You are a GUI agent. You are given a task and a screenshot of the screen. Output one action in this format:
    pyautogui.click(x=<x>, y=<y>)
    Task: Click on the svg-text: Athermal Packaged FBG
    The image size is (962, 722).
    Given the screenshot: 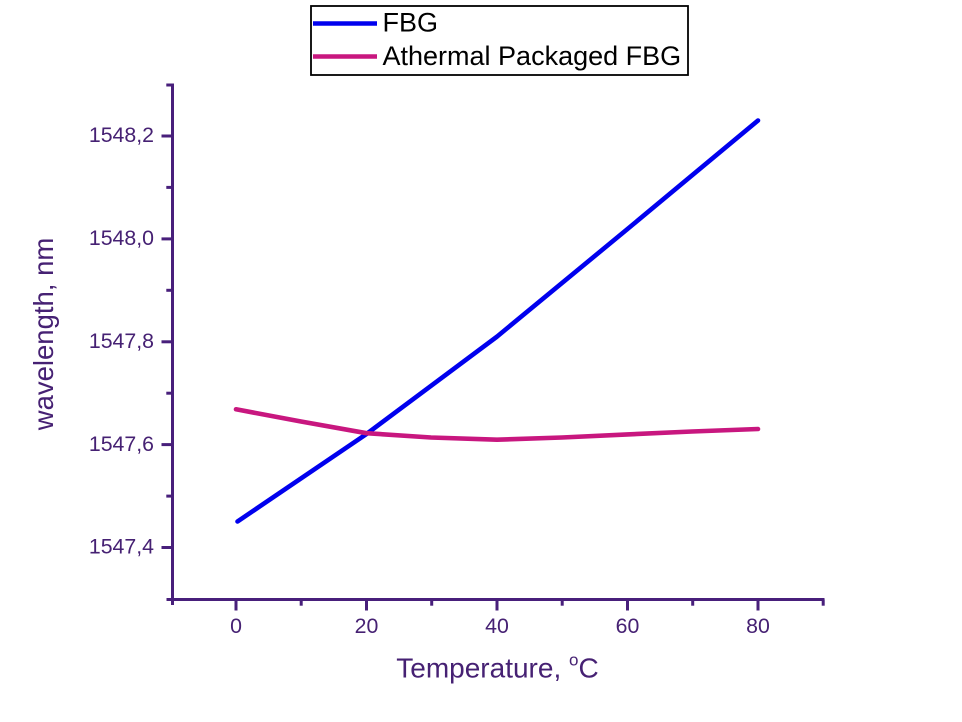 What is the action you would take?
    pyautogui.click(x=532, y=56)
    